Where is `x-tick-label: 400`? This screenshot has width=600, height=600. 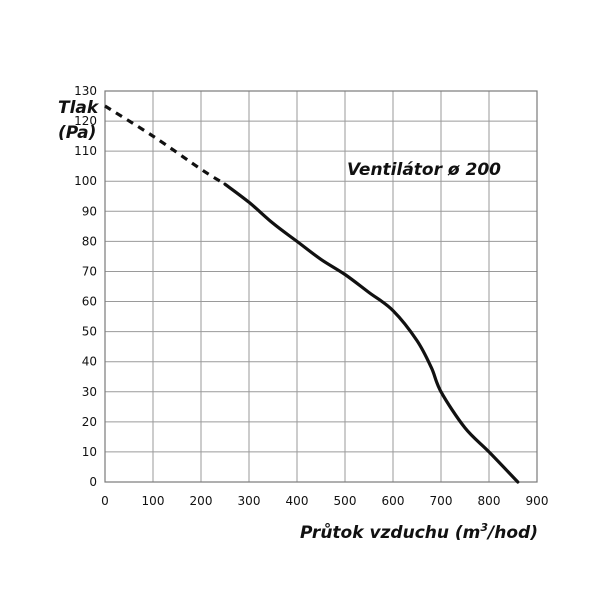
x-tick-label: 400 is located at coordinates (297, 501).